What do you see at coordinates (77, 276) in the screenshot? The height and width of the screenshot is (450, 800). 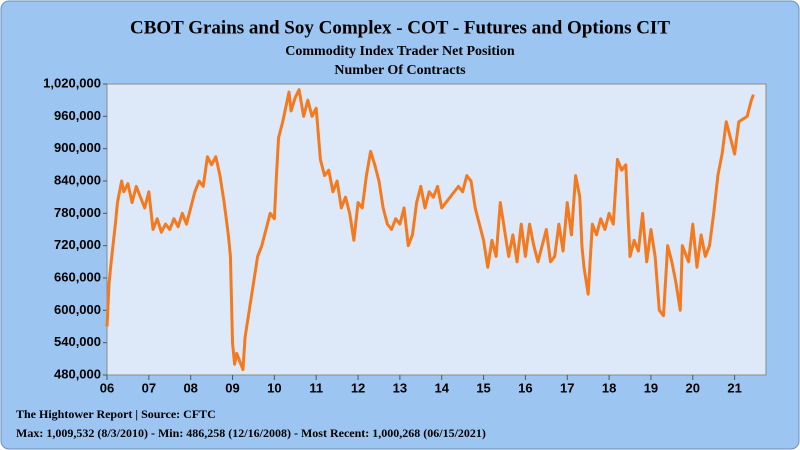 I see `y-tick-label: 660,000` at bounding box center [77, 276].